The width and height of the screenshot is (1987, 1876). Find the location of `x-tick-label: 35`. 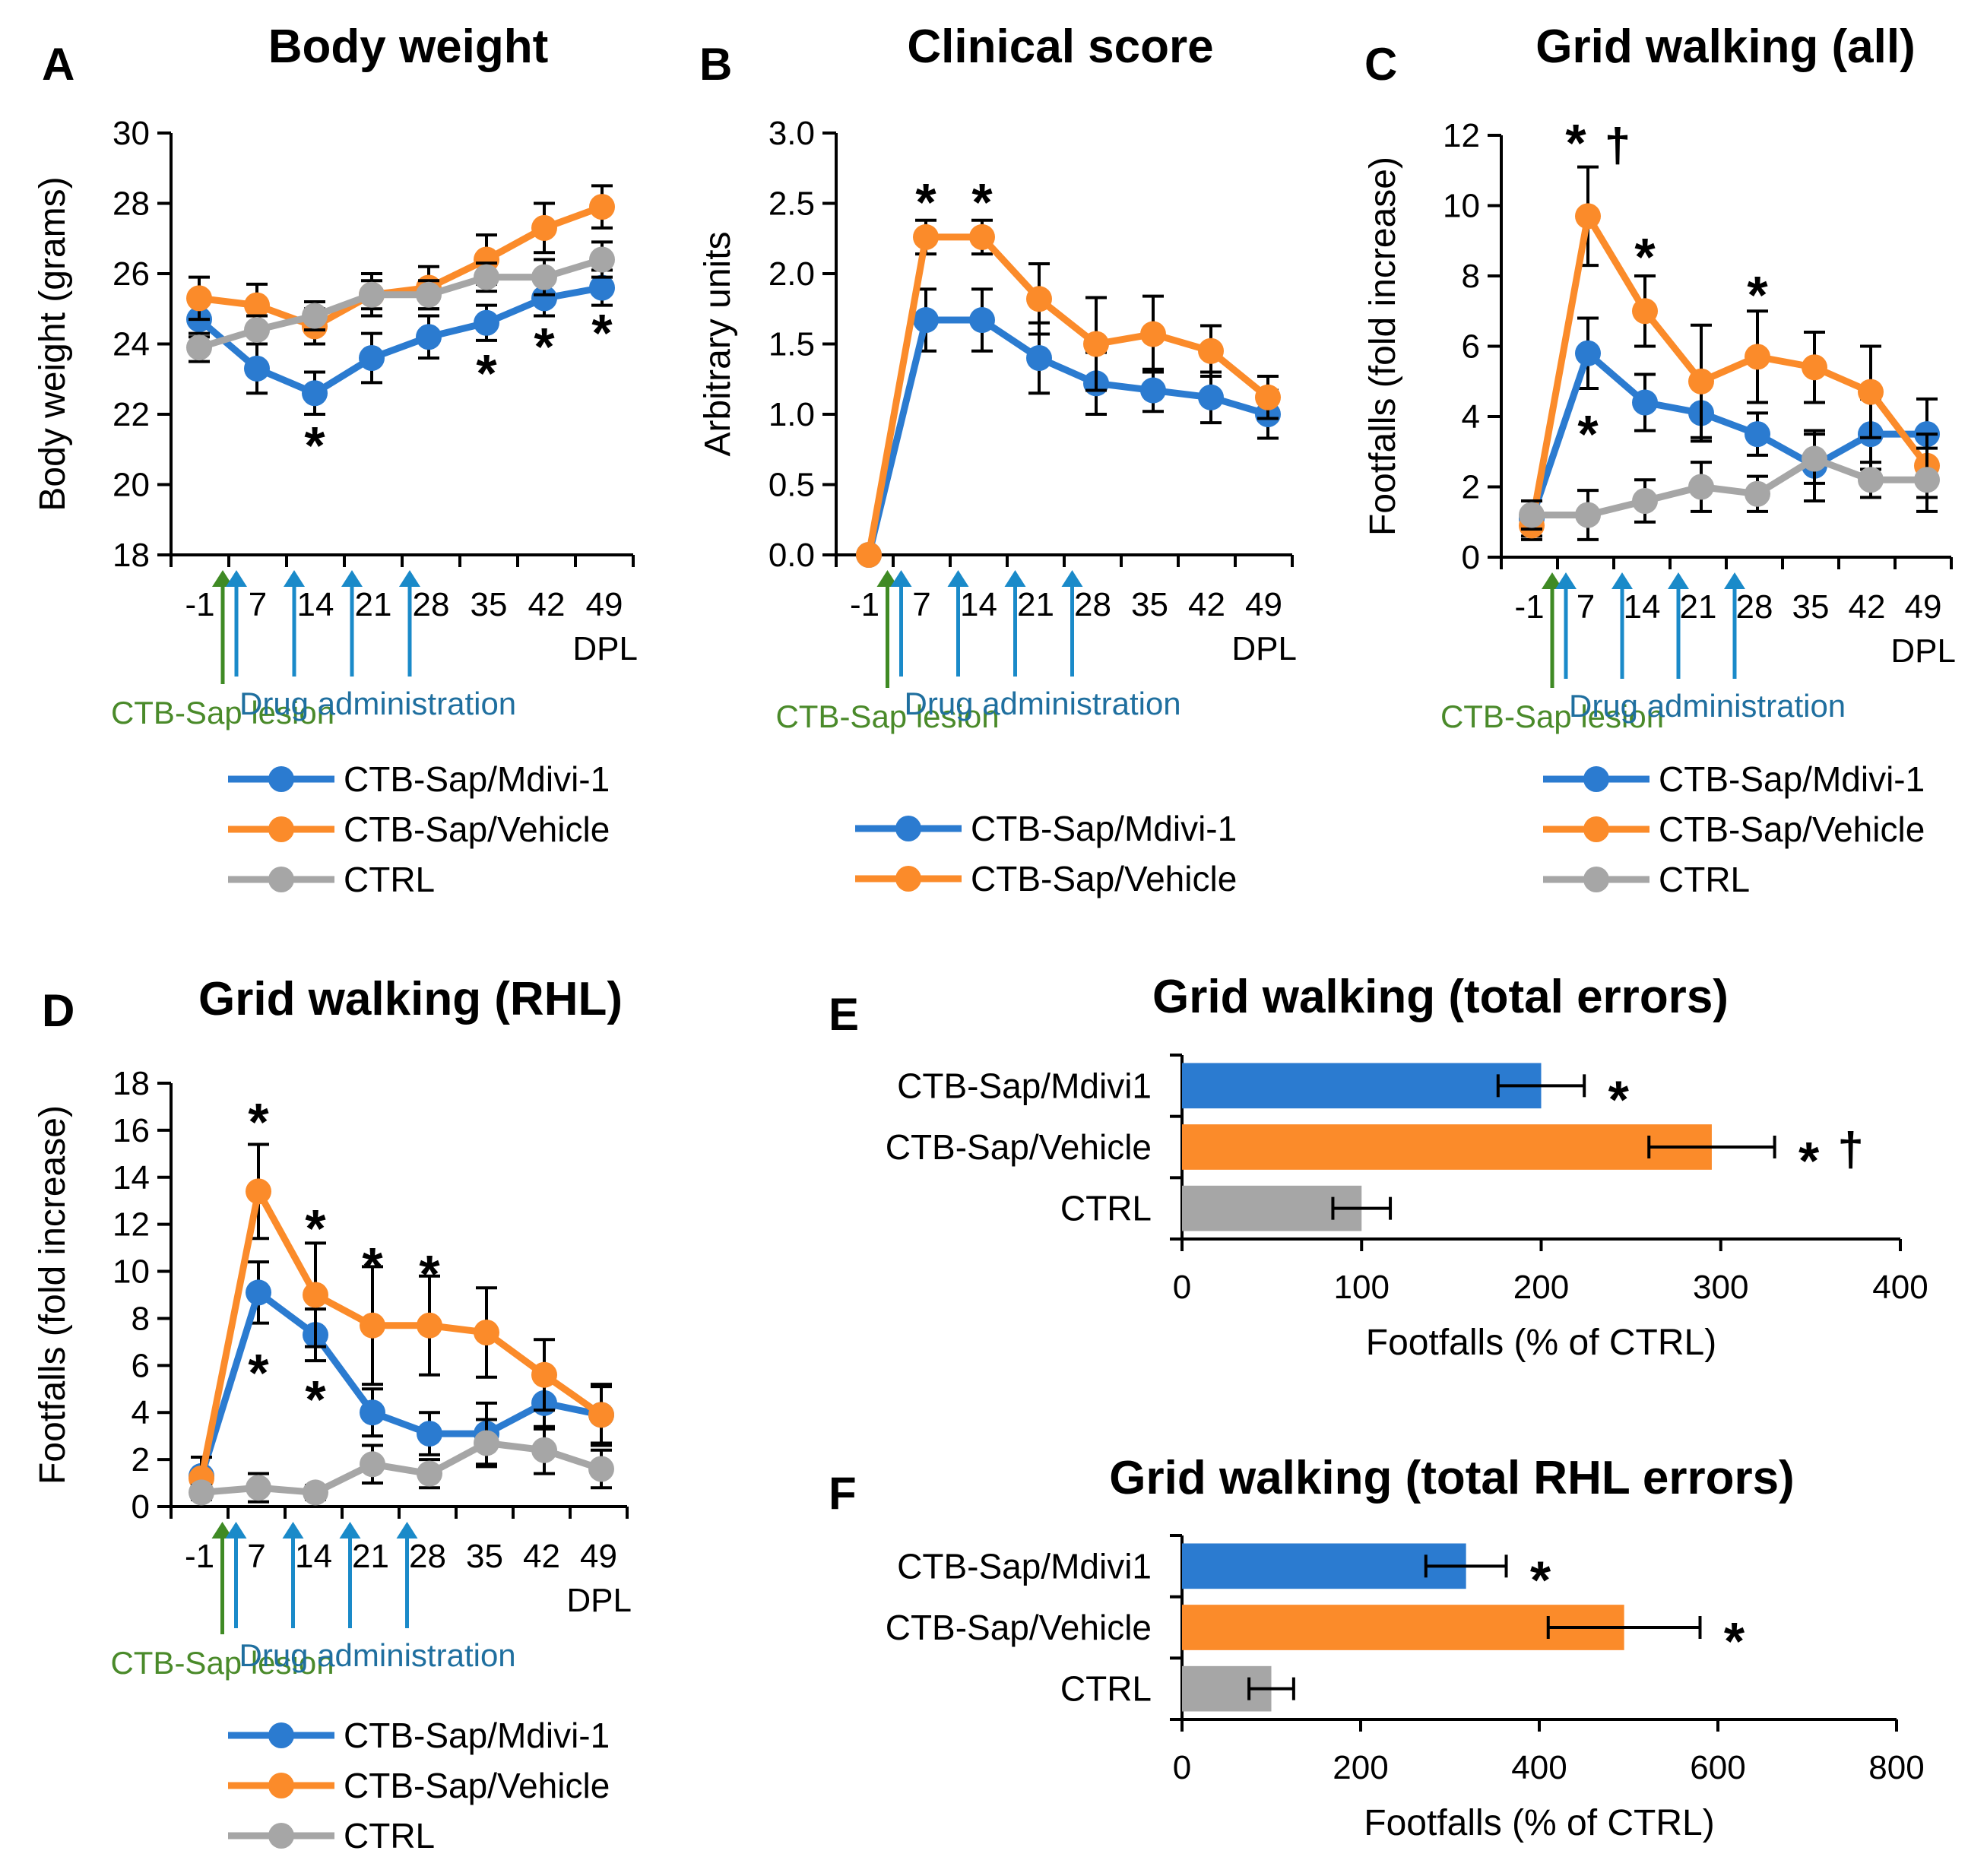

x-tick-label: 35 is located at coordinates (485, 1556).